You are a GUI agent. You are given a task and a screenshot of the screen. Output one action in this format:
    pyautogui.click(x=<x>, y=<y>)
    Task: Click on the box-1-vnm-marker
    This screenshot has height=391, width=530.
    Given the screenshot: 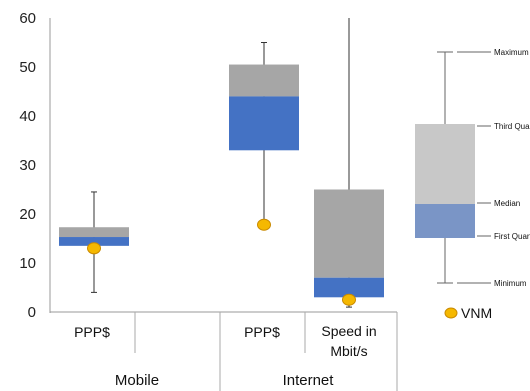 What is the action you would take?
    pyautogui.click(x=94, y=248)
    